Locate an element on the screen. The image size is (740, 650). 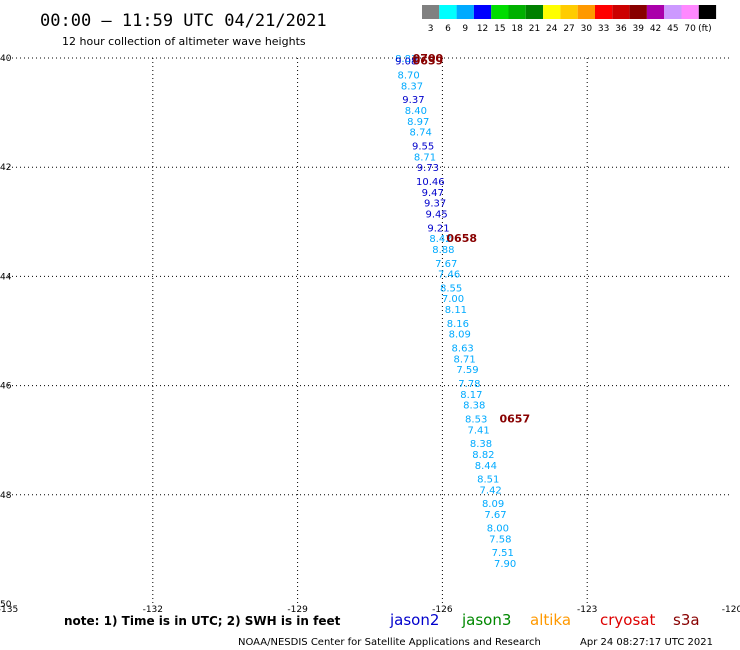
wave-height-value: 8.17 is located at coordinates (471, 395).